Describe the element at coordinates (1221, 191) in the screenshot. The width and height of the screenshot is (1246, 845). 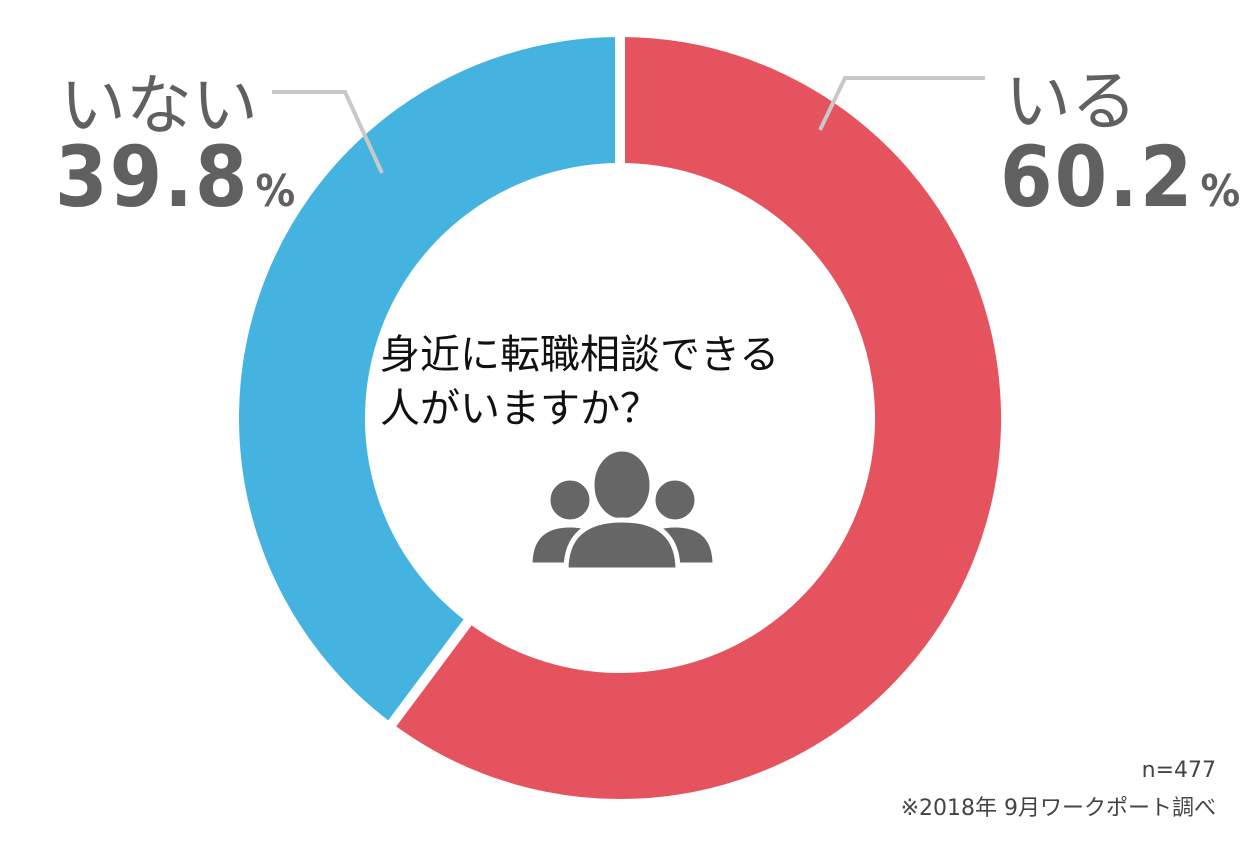
I see `percent-unit-iru: %` at that location.